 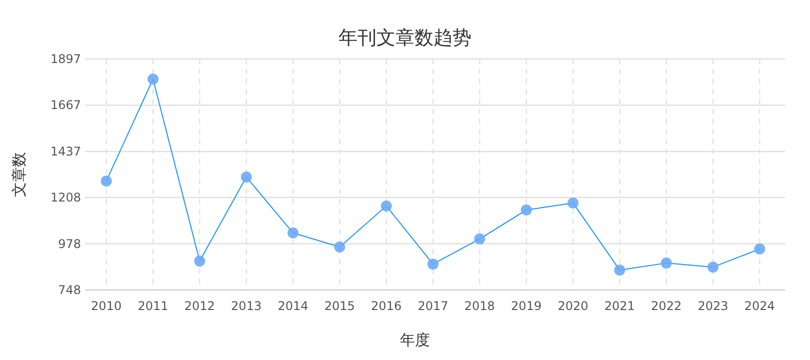 What do you see at coordinates (526, 306) in the screenshot?
I see `x-tick-label: 2019` at bounding box center [526, 306].